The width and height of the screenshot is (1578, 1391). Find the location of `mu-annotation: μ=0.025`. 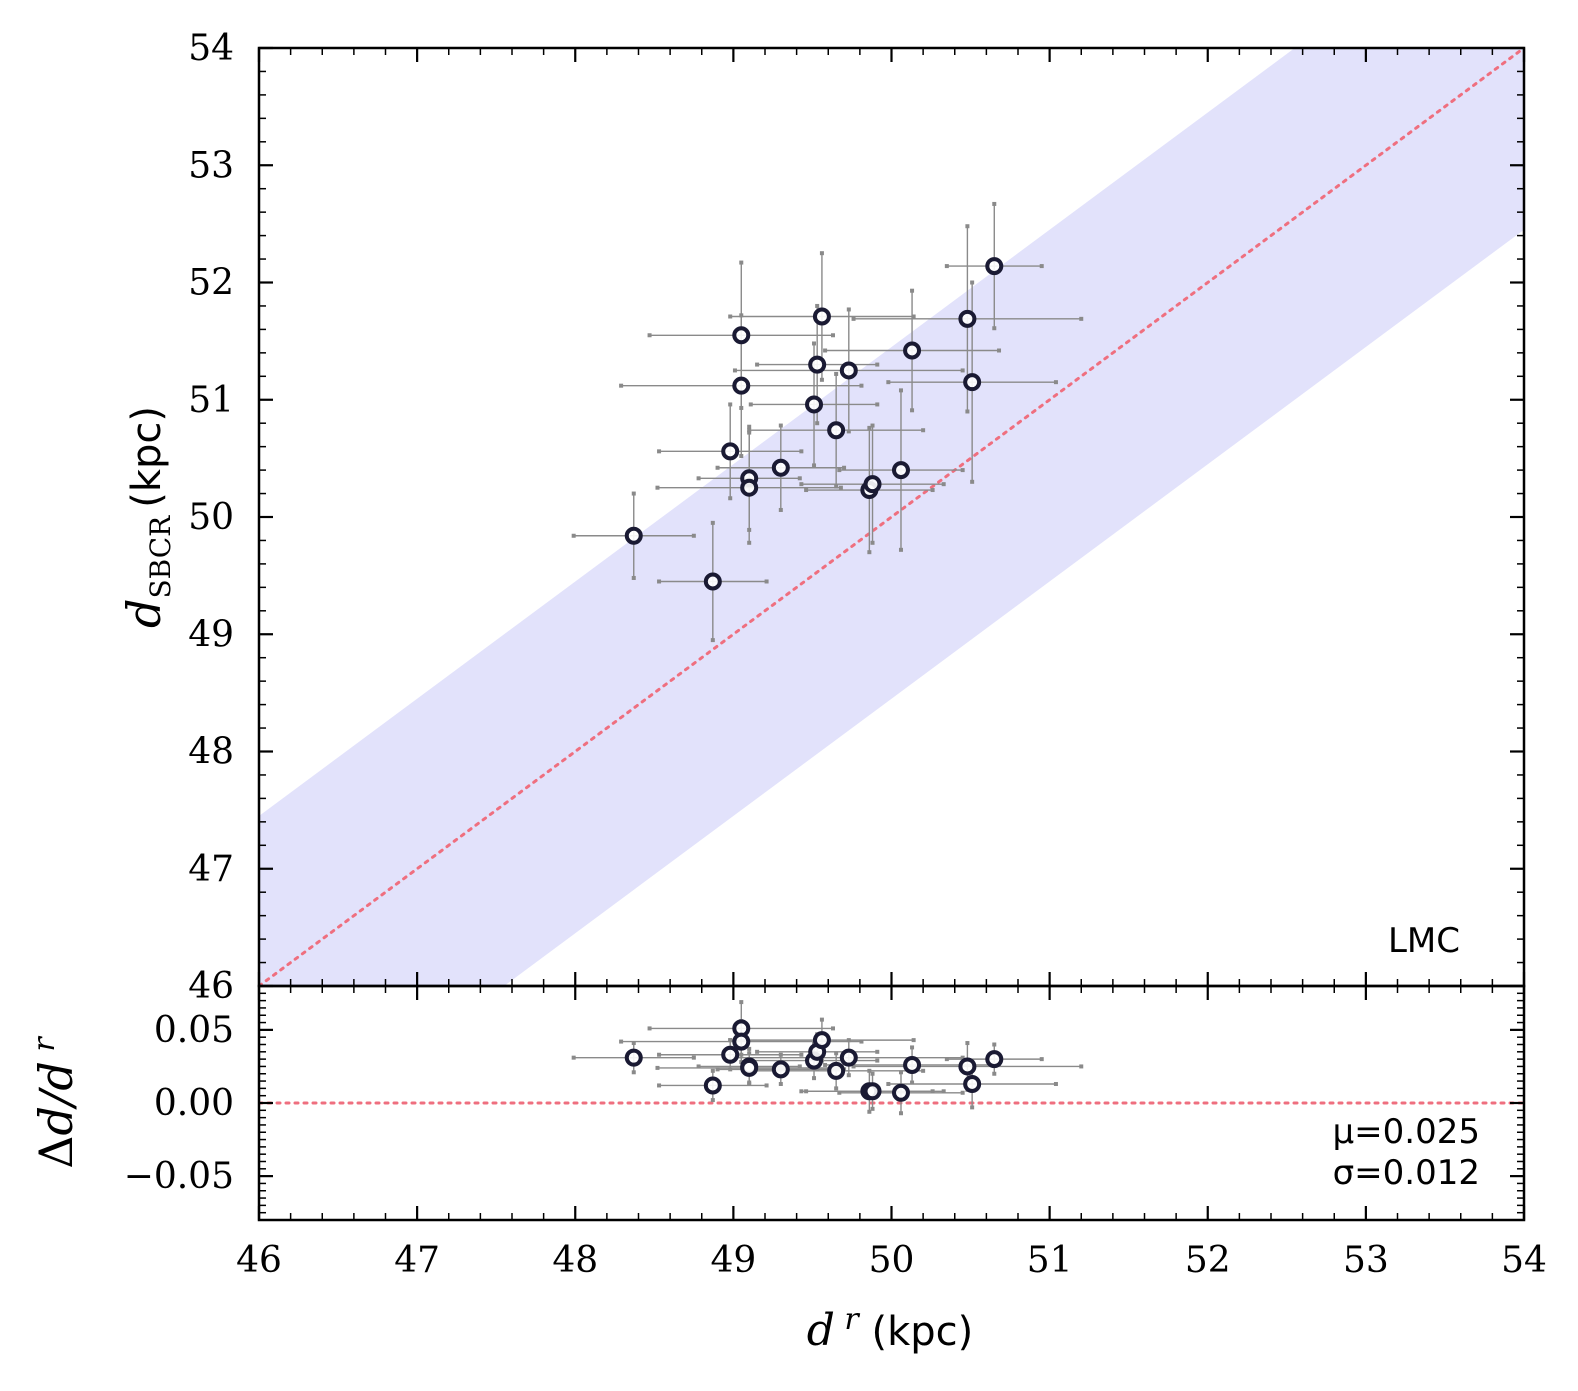

mu-annotation: μ=0.025 is located at coordinates (1406, 1132).